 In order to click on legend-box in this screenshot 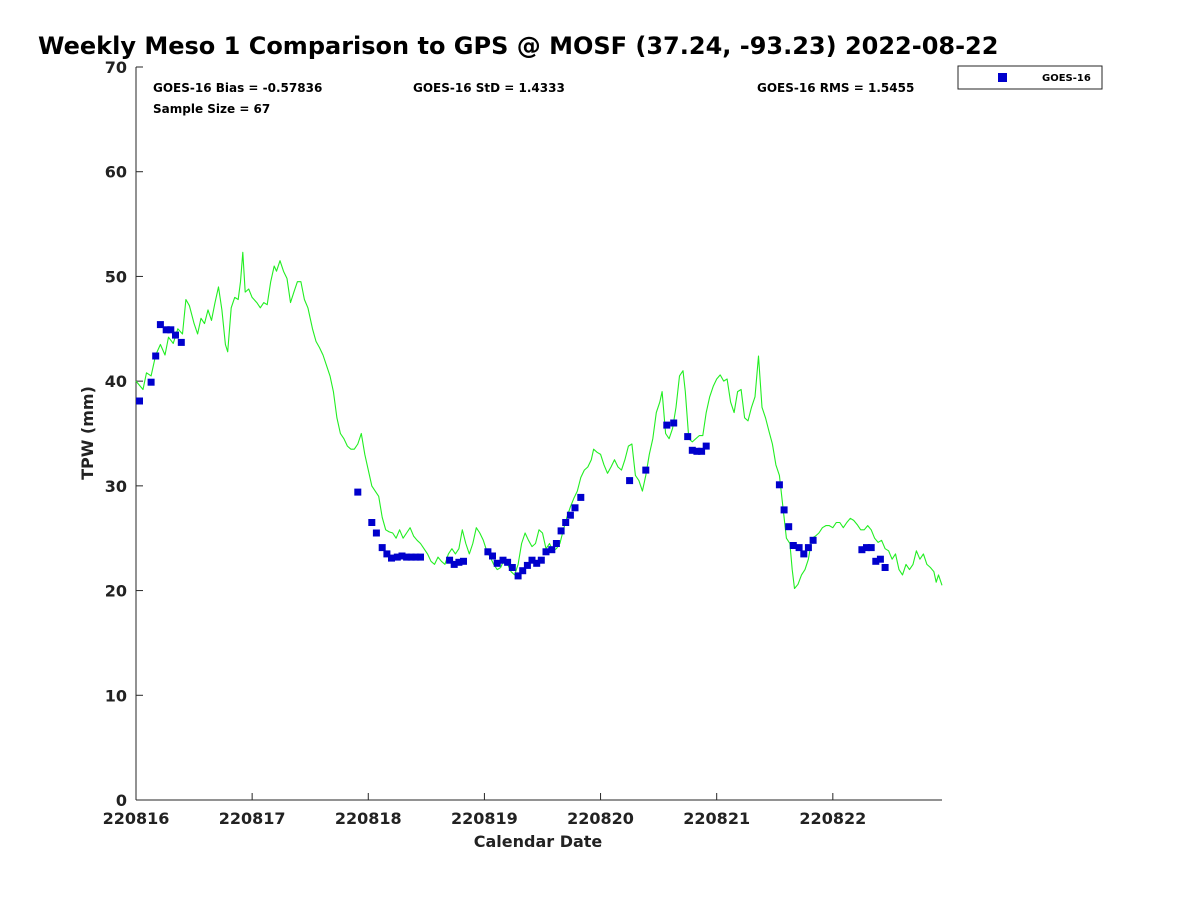, I will do `click(1030, 77)`.